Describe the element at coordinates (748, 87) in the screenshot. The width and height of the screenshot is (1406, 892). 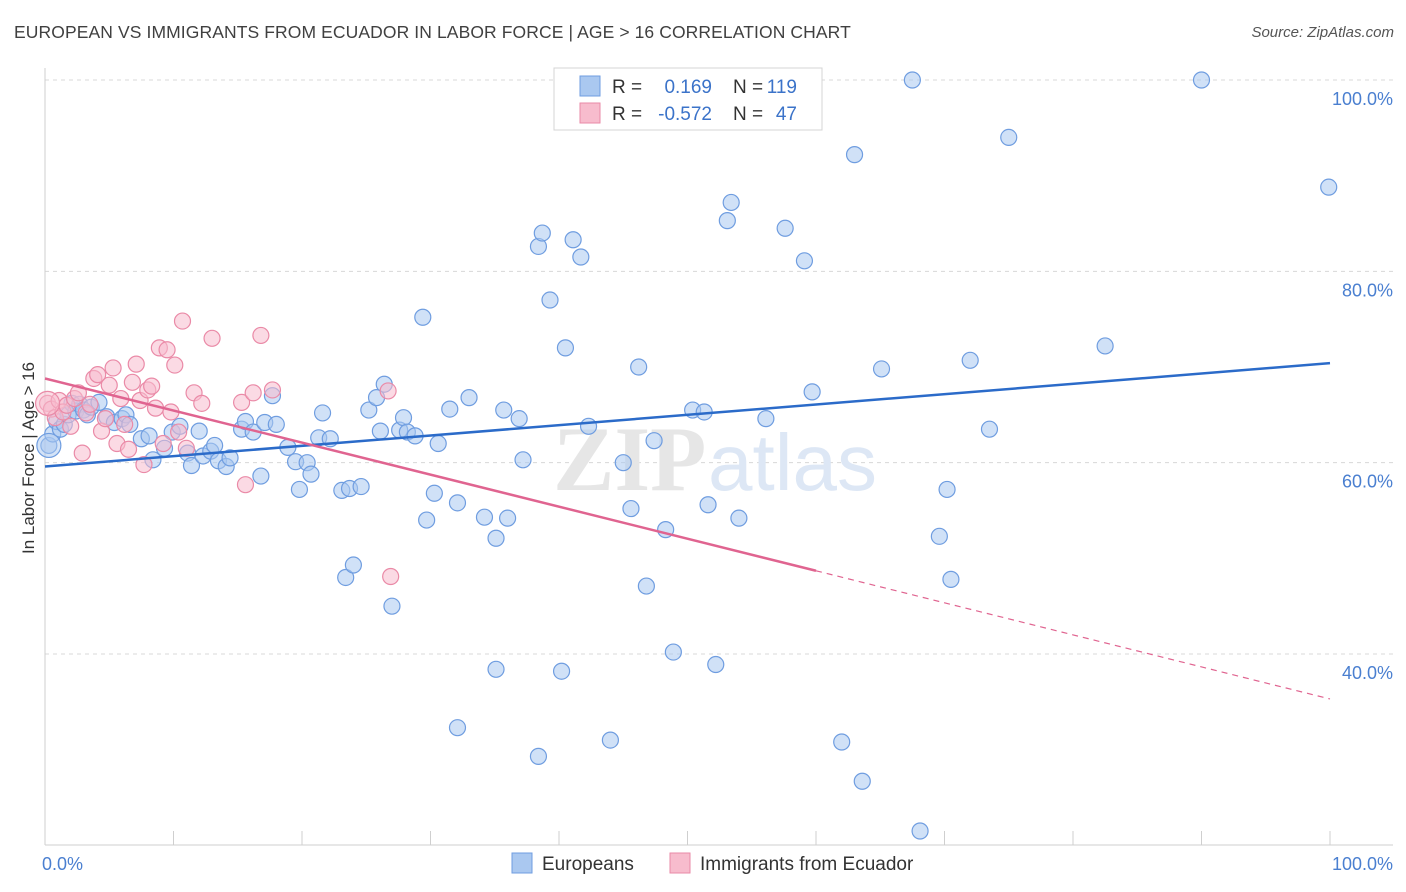
I see `legend-n-label-europeans: N =` at that location.